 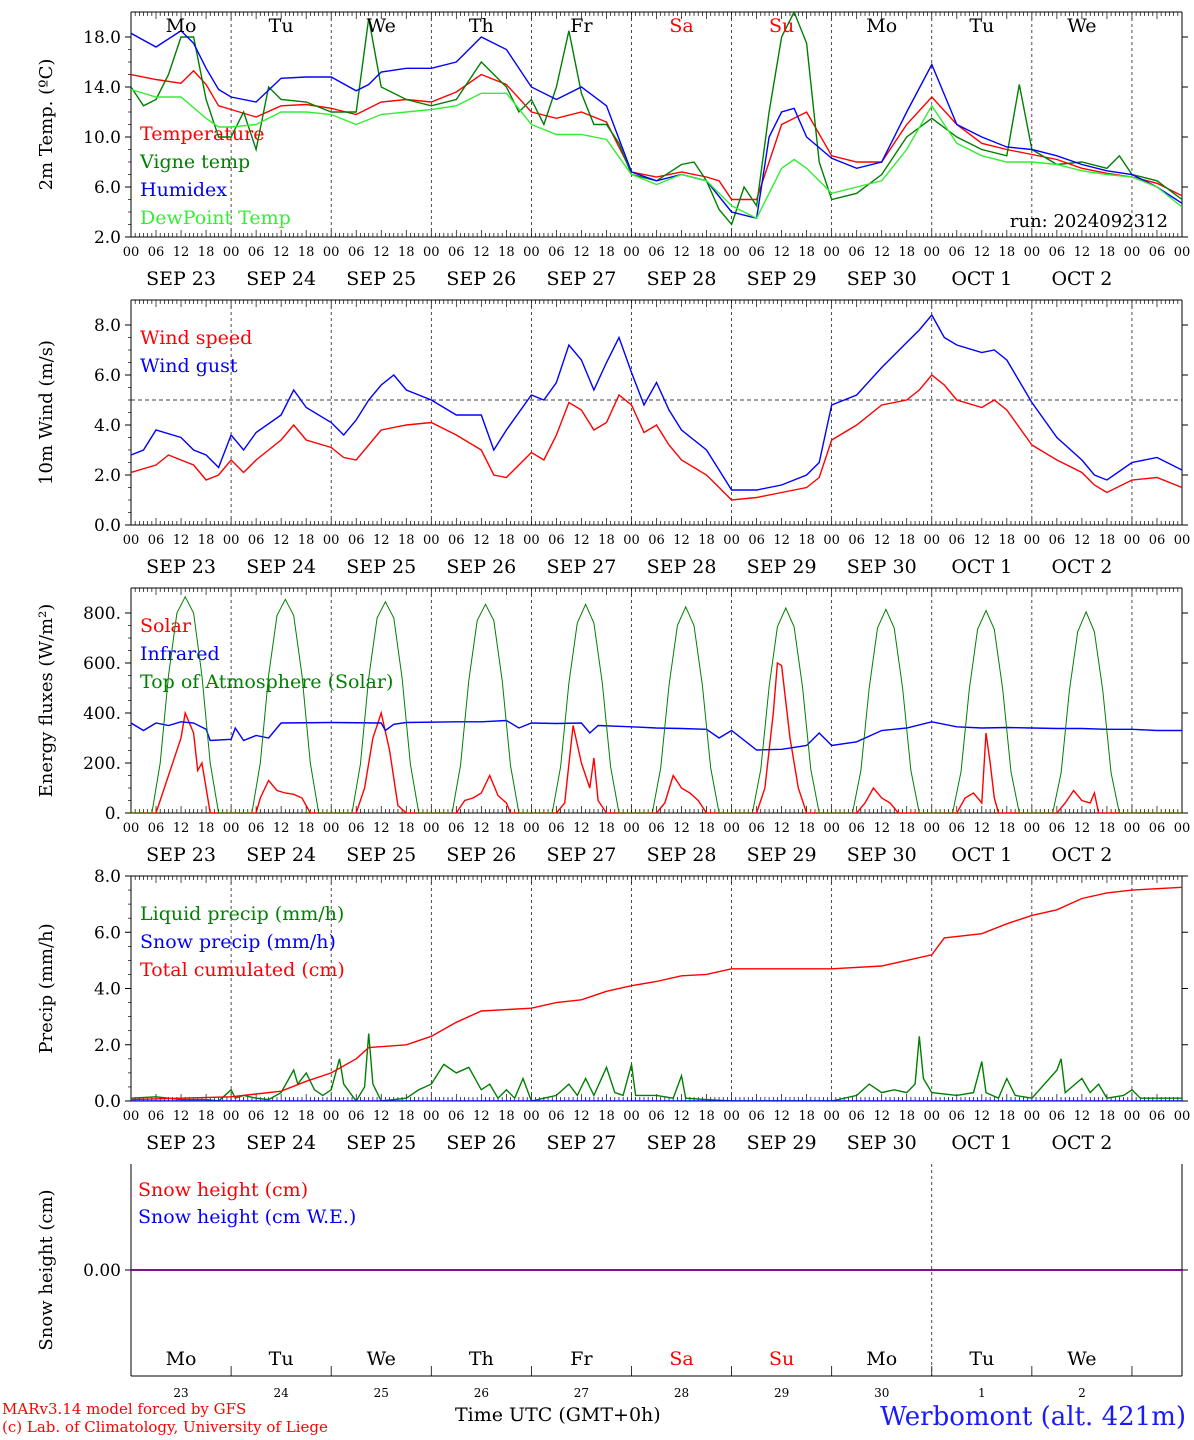 What do you see at coordinates (102, 38) in the screenshot?
I see `y-tick-label: 18.0` at bounding box center [102, 38].